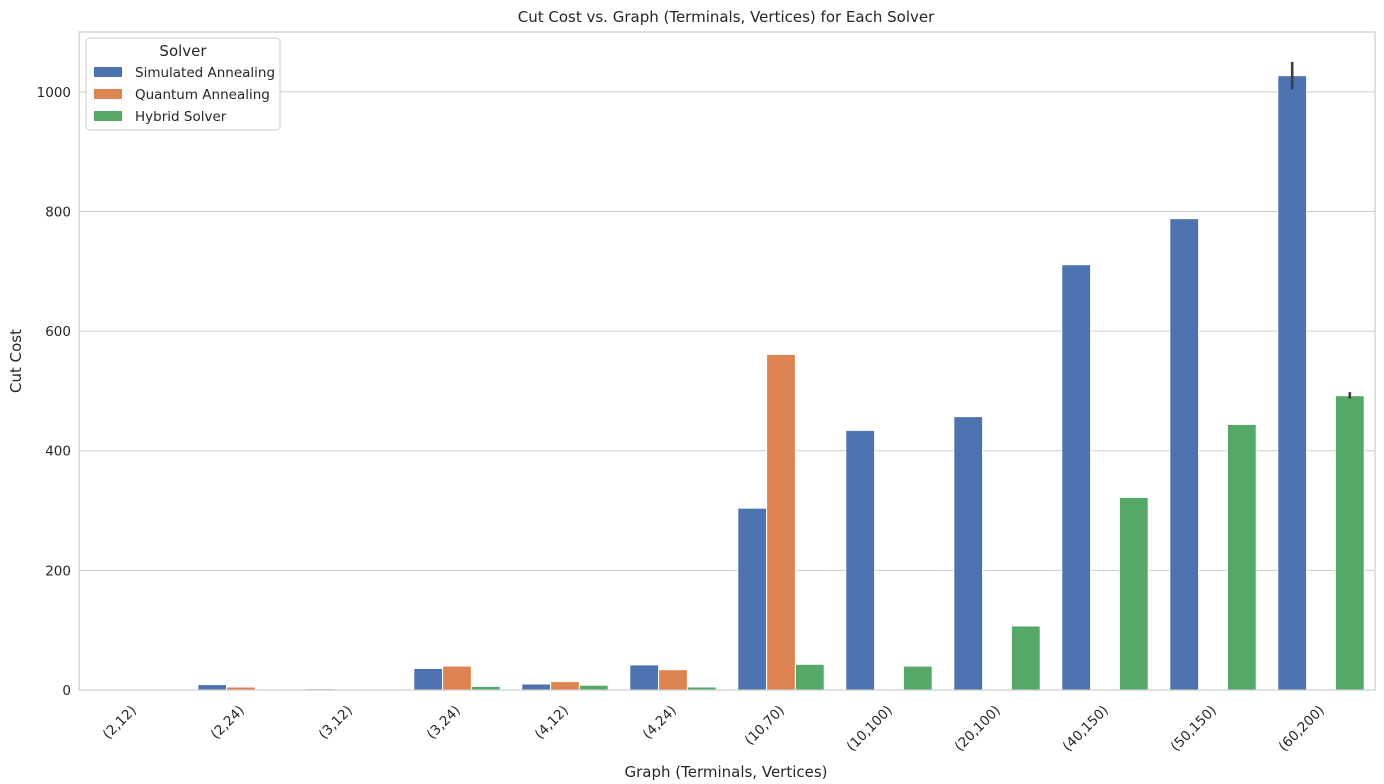  Describe the element at coordinates (228, 723) in the screenshot. I see `x-tick-label: (2,24)` at that location.